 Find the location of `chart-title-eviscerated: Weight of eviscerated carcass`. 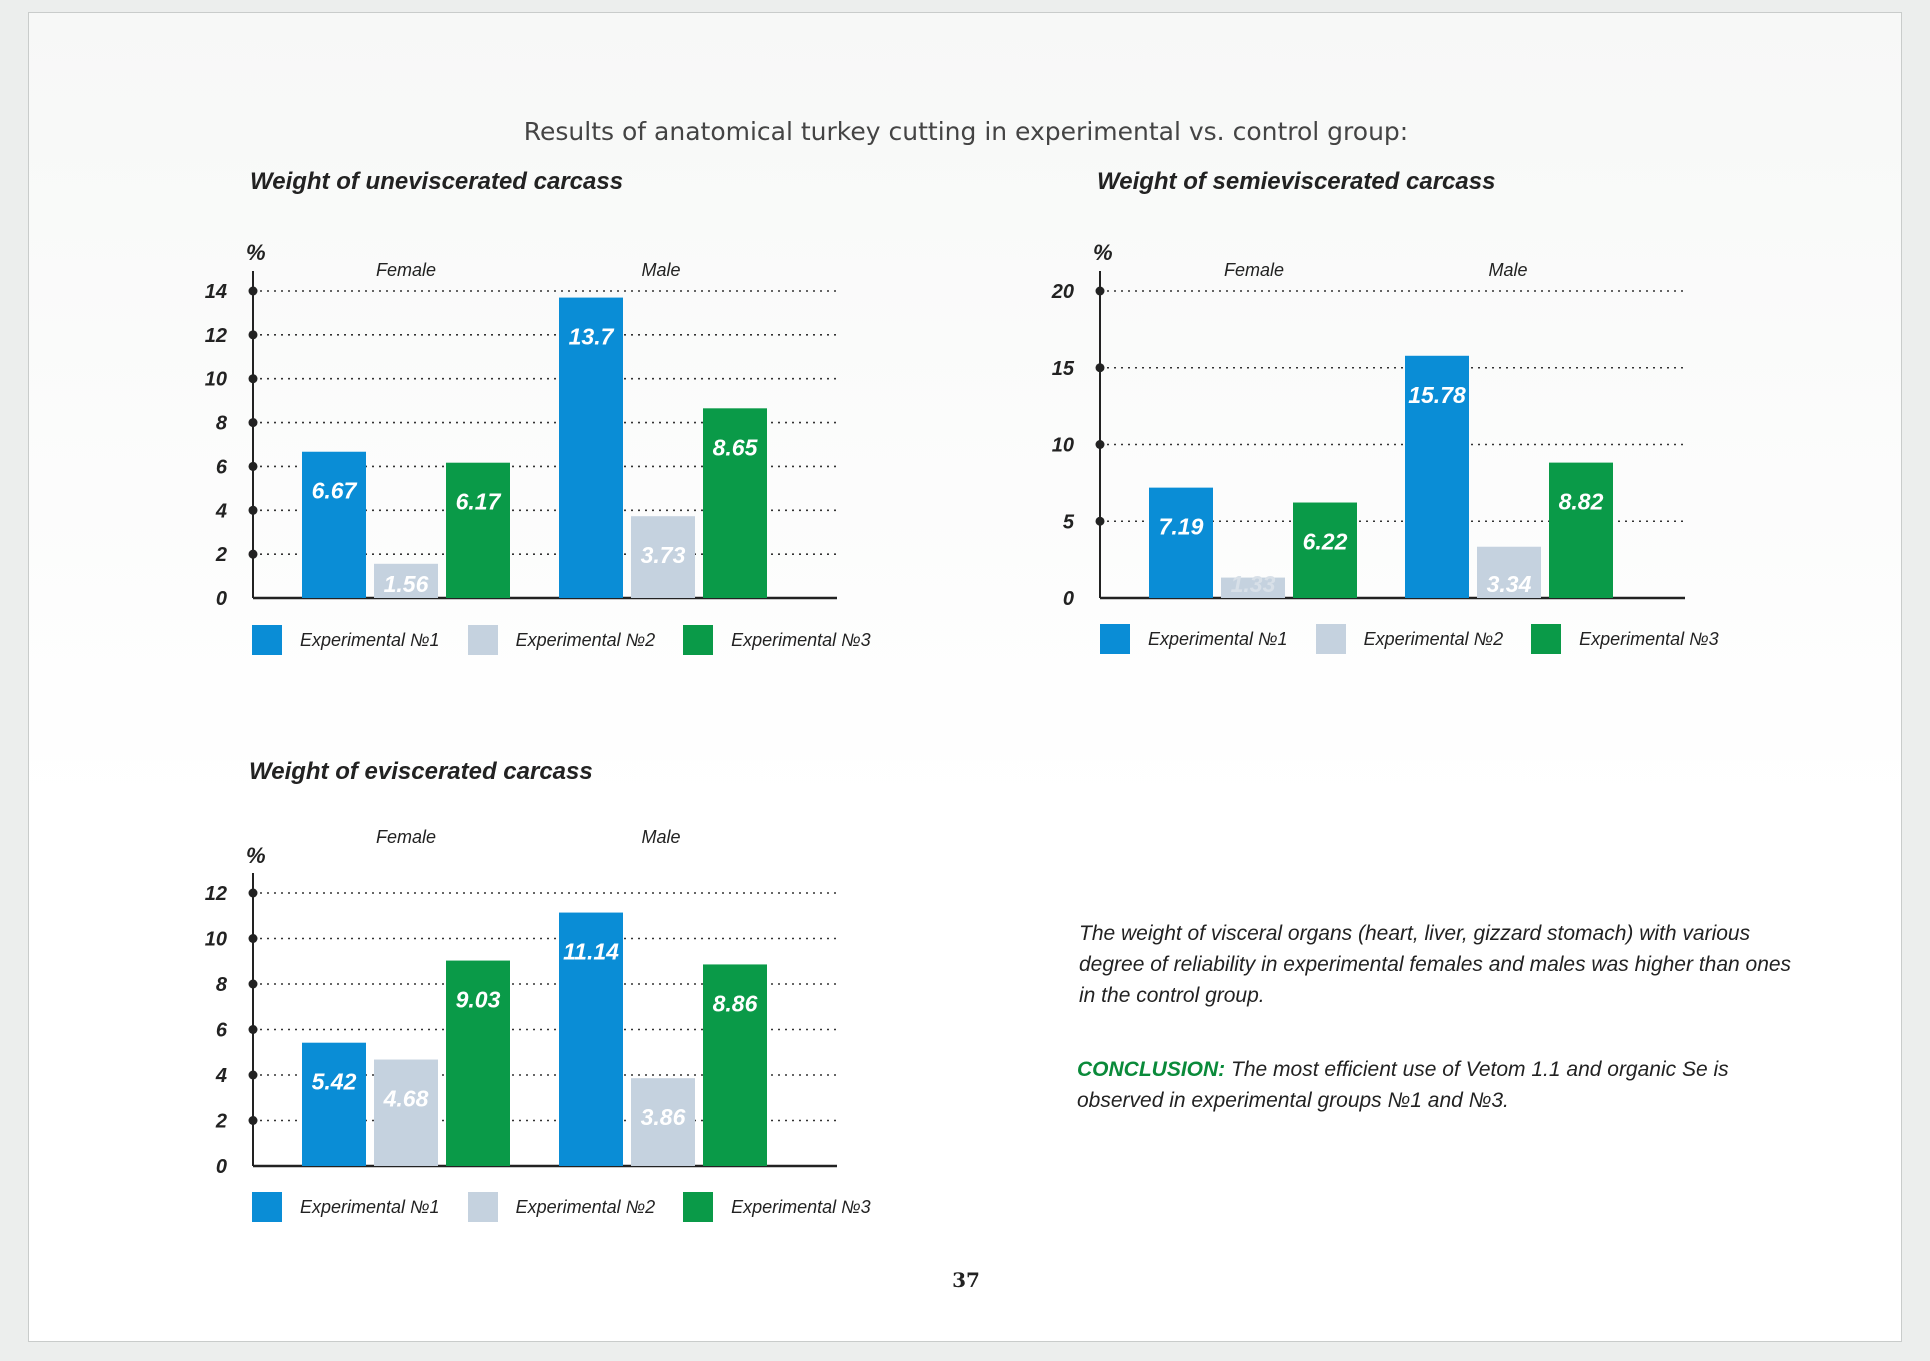

chart-title-eviscerated: Weight of eviscerated carcass is located at coordinates (421, 771).